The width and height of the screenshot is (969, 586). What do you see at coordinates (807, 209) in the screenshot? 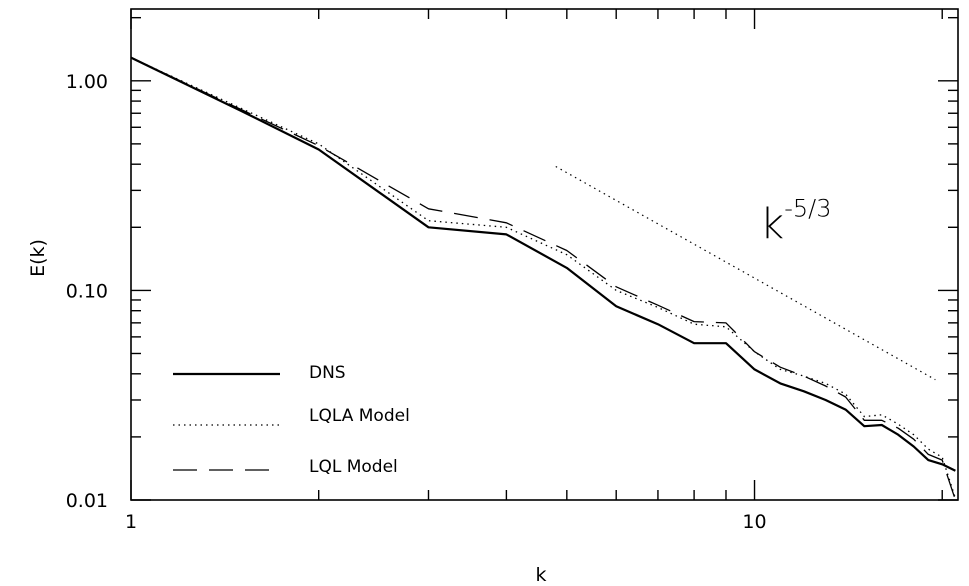
I see `slope-annotation-exponent: -5/3` at bounding box center [807, 209].